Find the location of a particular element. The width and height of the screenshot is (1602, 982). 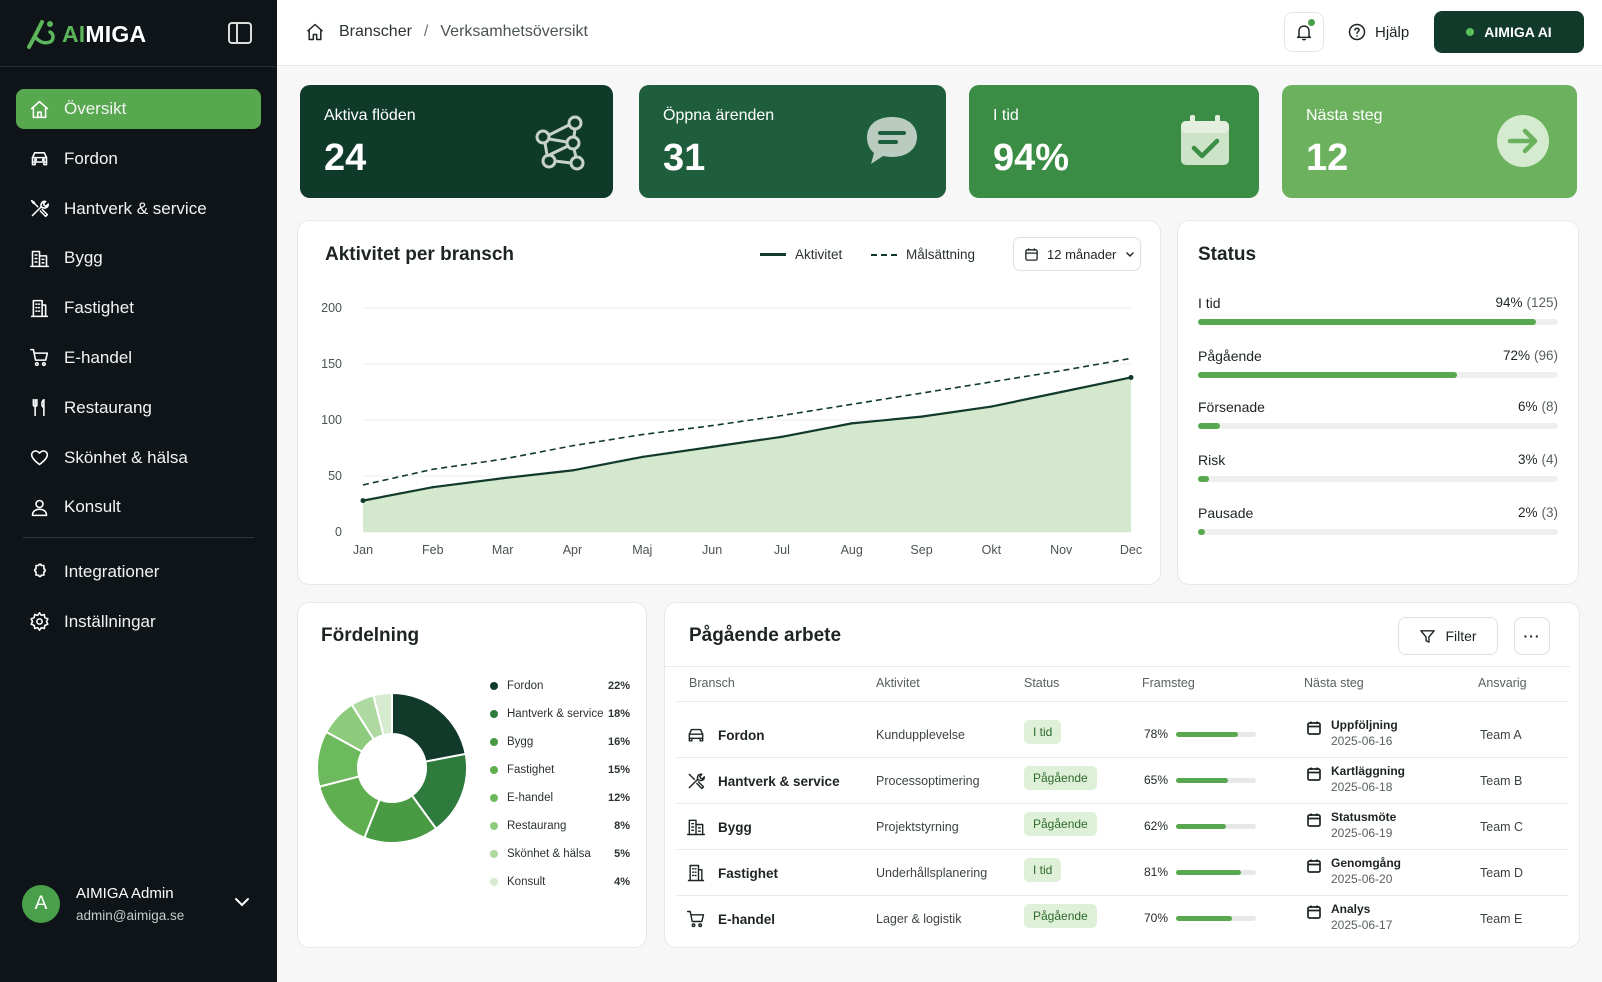

kpi-card-aktiva-floden: Aktiva flöden 24 is located at coordinates (456, 141).